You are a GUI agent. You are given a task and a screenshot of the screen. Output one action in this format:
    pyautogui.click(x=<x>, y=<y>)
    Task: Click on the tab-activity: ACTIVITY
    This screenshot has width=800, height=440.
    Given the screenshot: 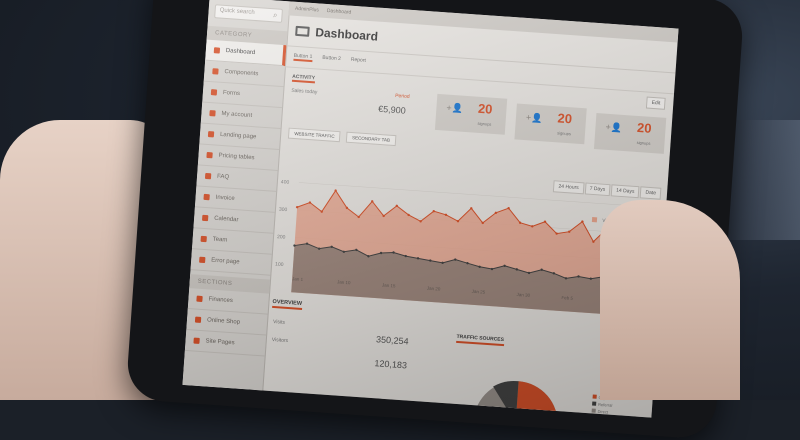 What is the action you would take?
    pyautogui.click(x=303, y=78)
    